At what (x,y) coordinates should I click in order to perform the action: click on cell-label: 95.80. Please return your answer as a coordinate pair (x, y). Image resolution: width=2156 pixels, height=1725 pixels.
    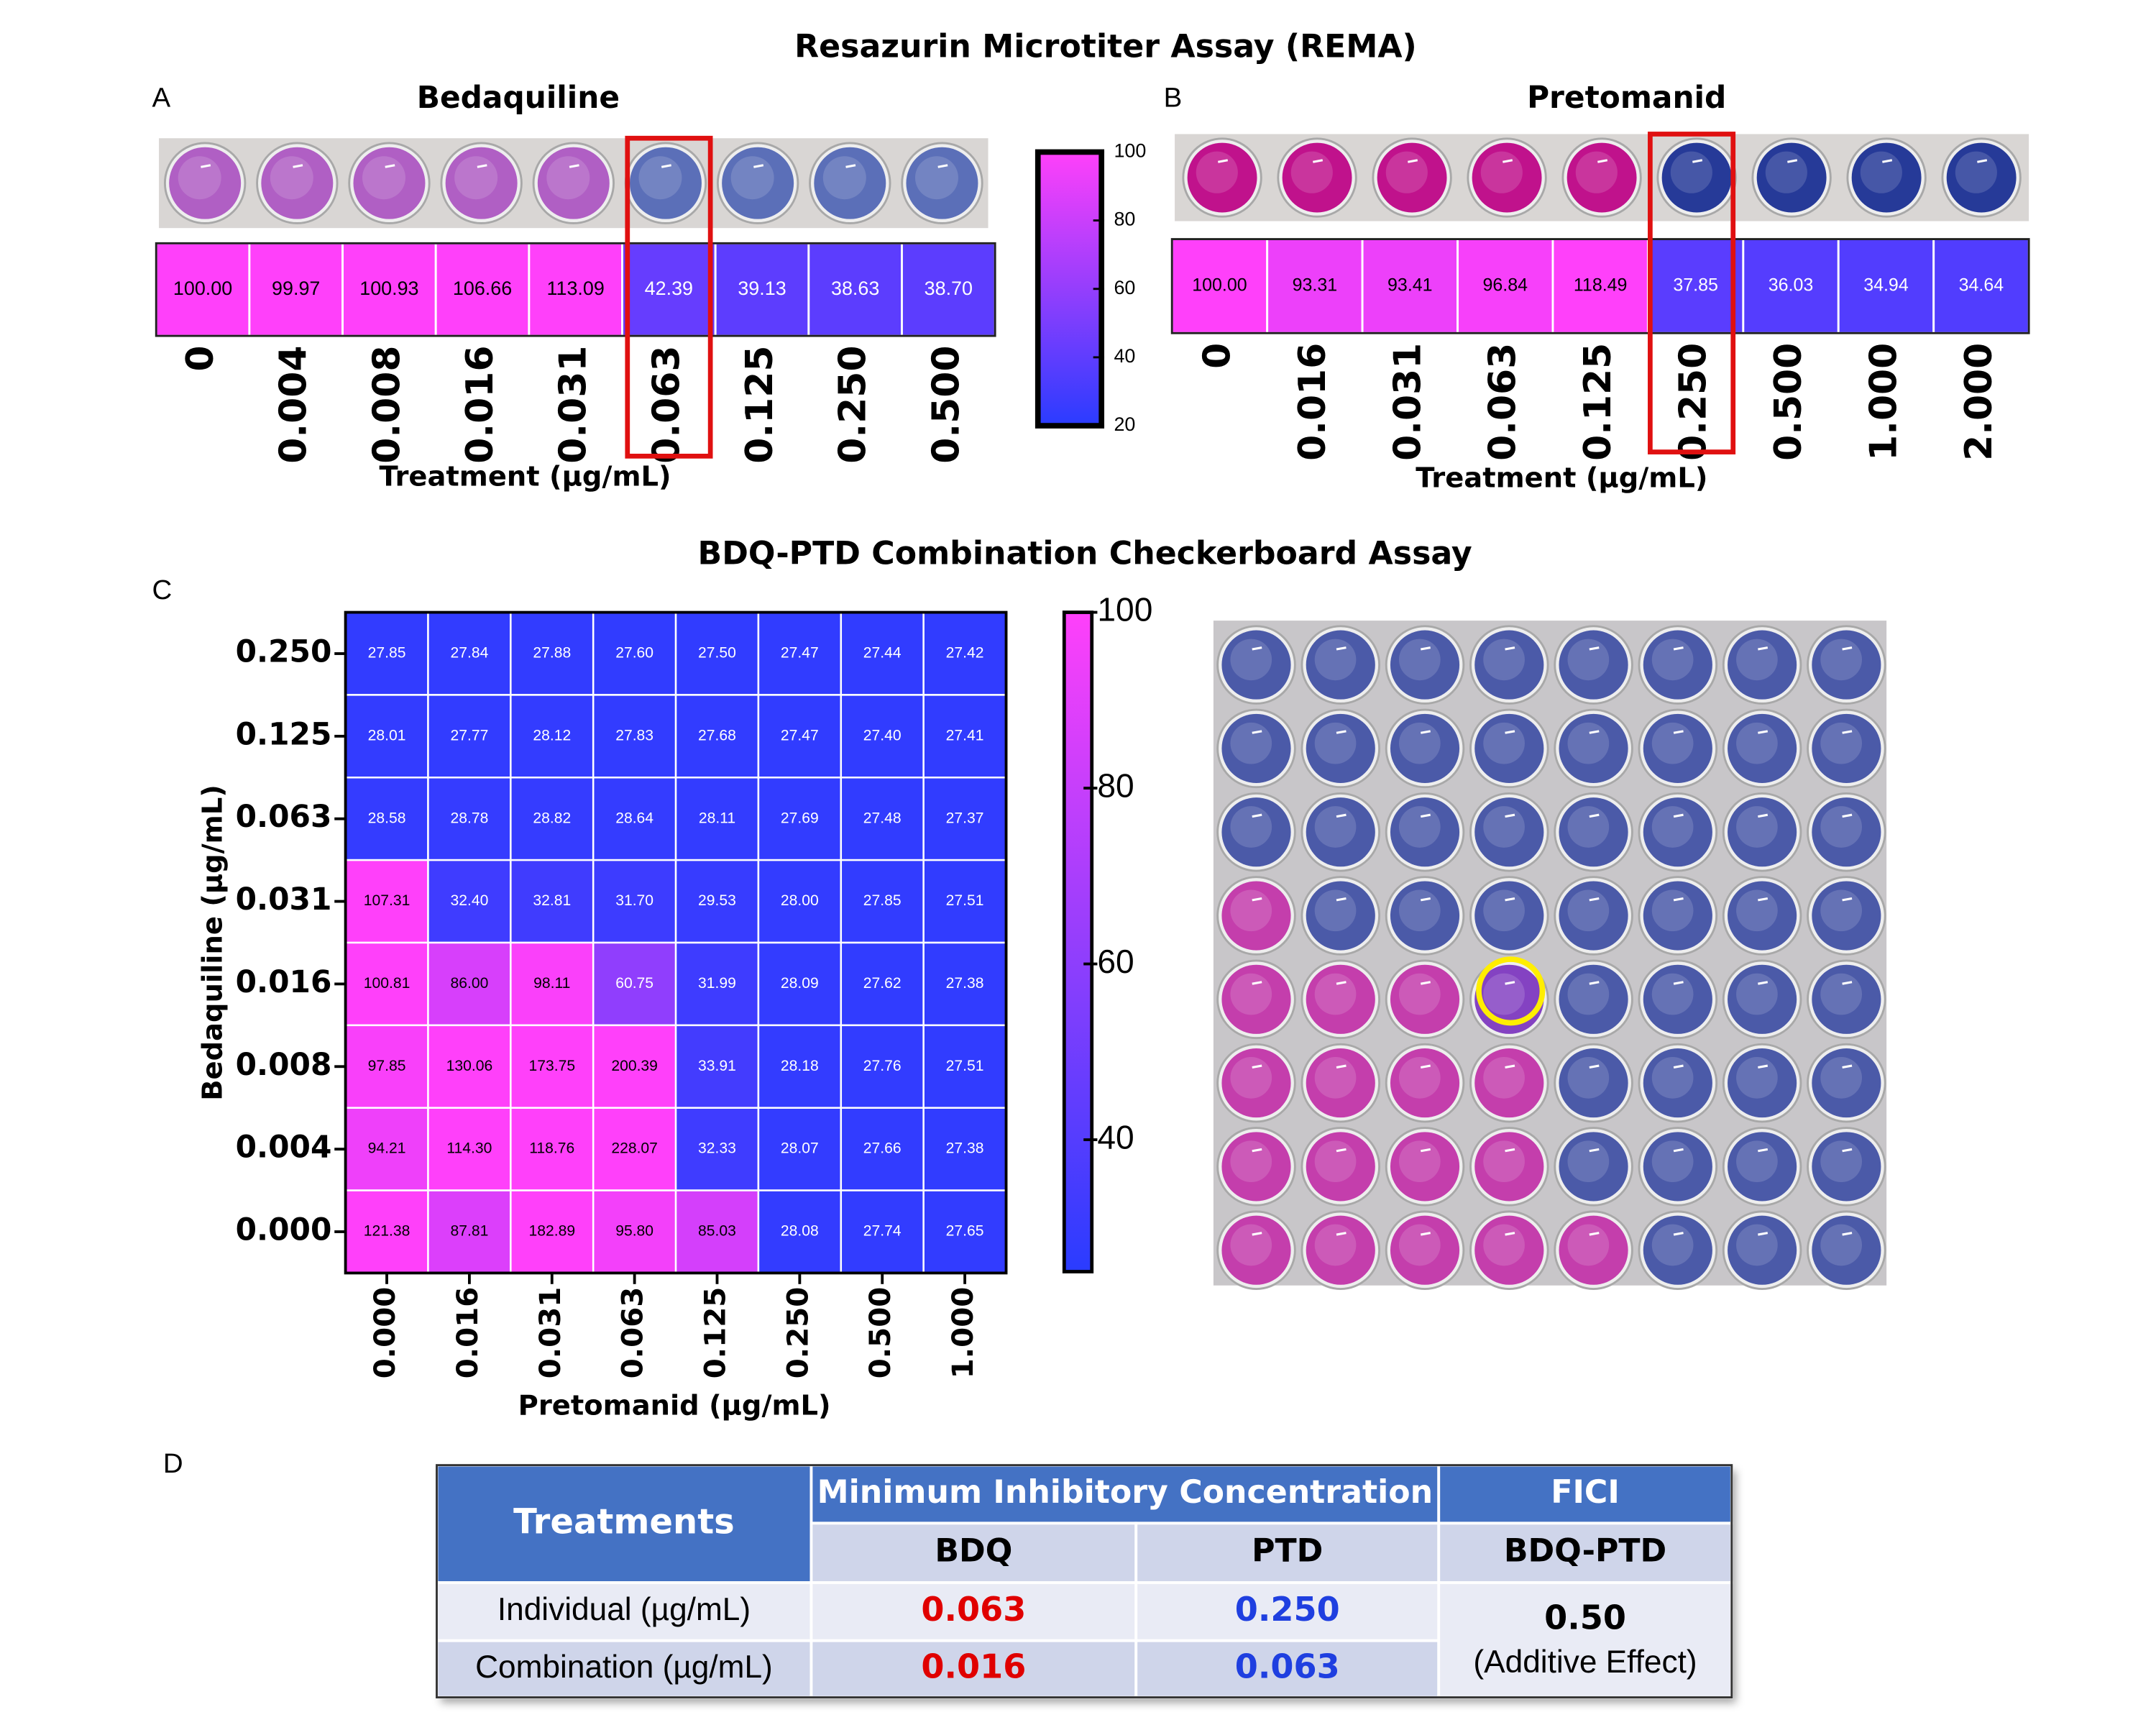
    Looking at the image, I should click on (634, 1232).